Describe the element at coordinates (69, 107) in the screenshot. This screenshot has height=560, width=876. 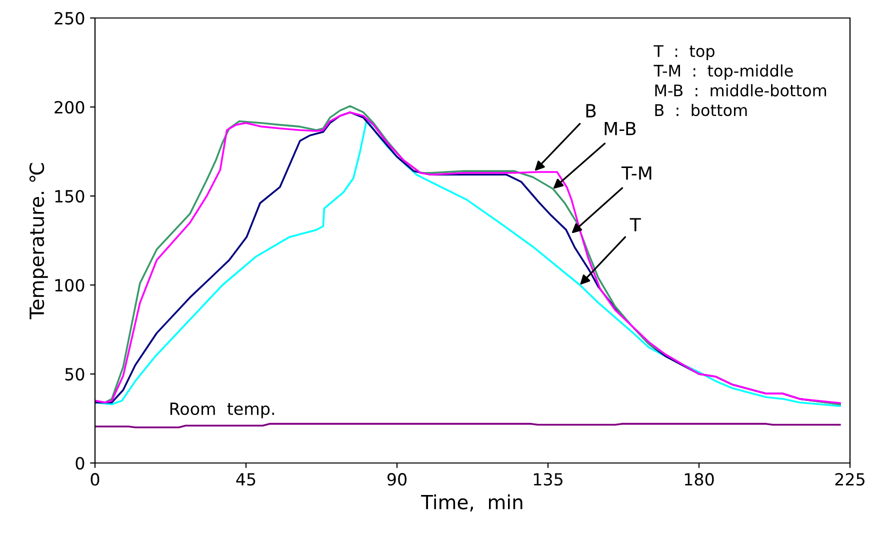
I see `y-tick-label: 200` at that location.